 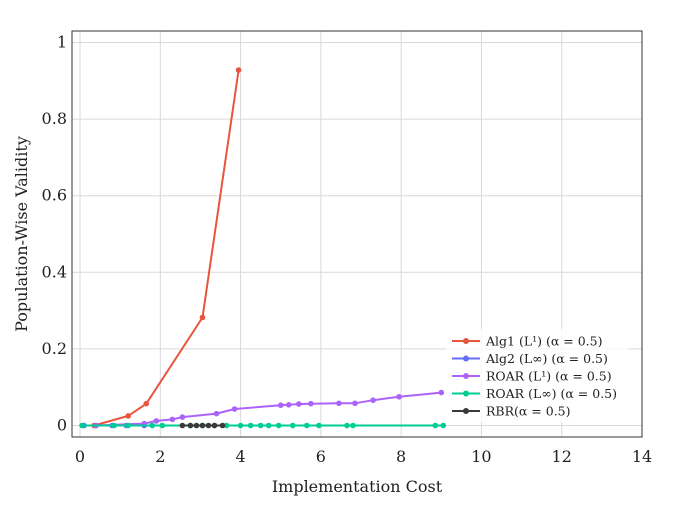 I want to click on y-axis-ticks: 0 0.2 0.4 0.6 0.8 1, so click(x=54, y=233).